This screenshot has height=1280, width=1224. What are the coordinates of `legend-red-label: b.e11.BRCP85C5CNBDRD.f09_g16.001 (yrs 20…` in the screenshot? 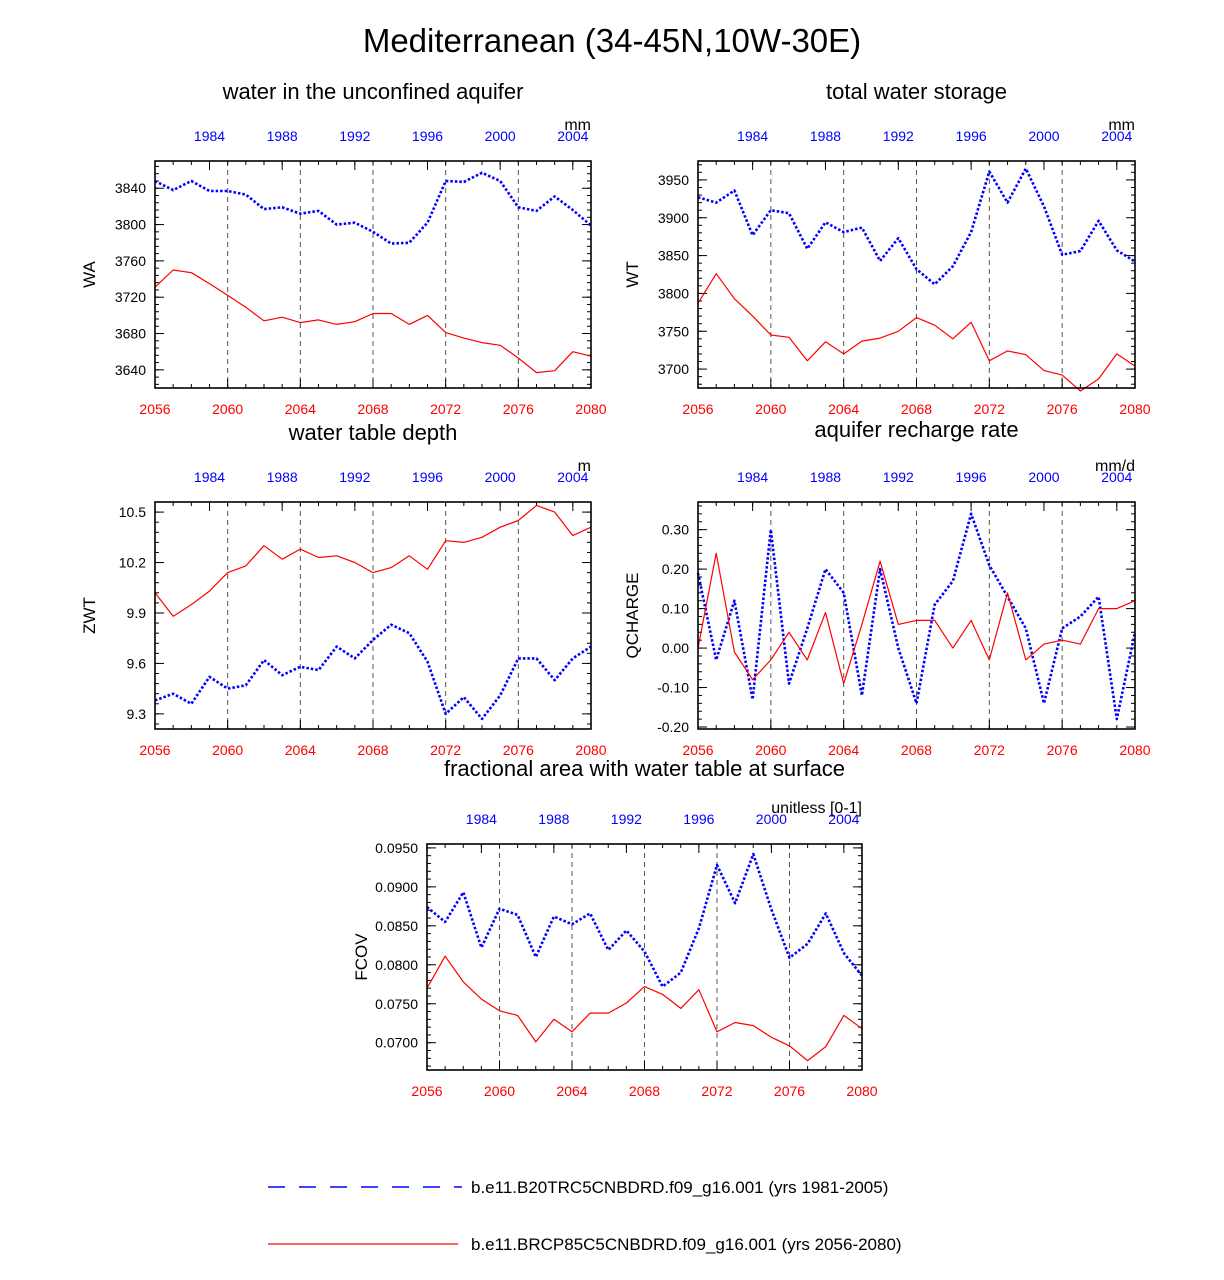 It's located at (686, 1244).